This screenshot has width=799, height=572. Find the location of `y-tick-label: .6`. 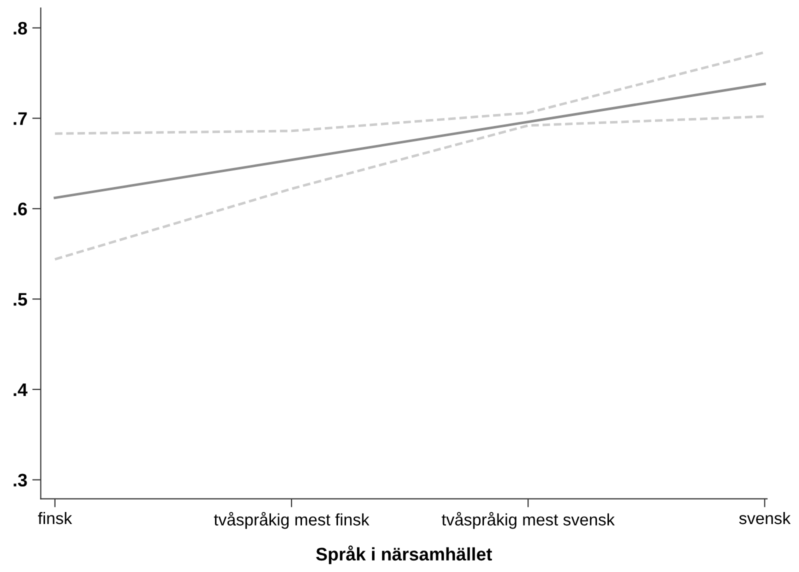

y-tick-label: .6 is located at coordinates (20, 209).